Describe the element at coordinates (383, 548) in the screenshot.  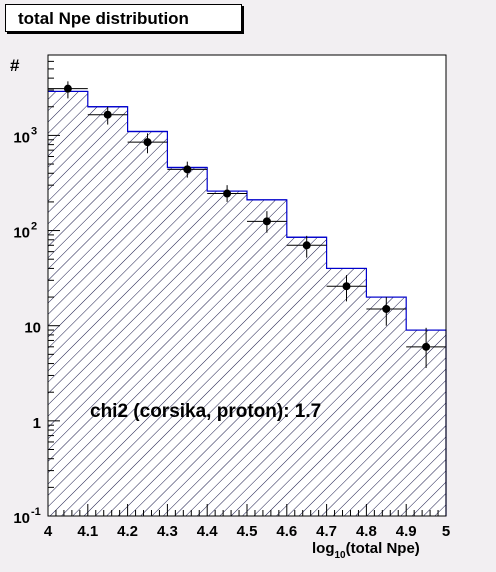
I see `x-axis-label-suffix: (total Npe)` at that location.